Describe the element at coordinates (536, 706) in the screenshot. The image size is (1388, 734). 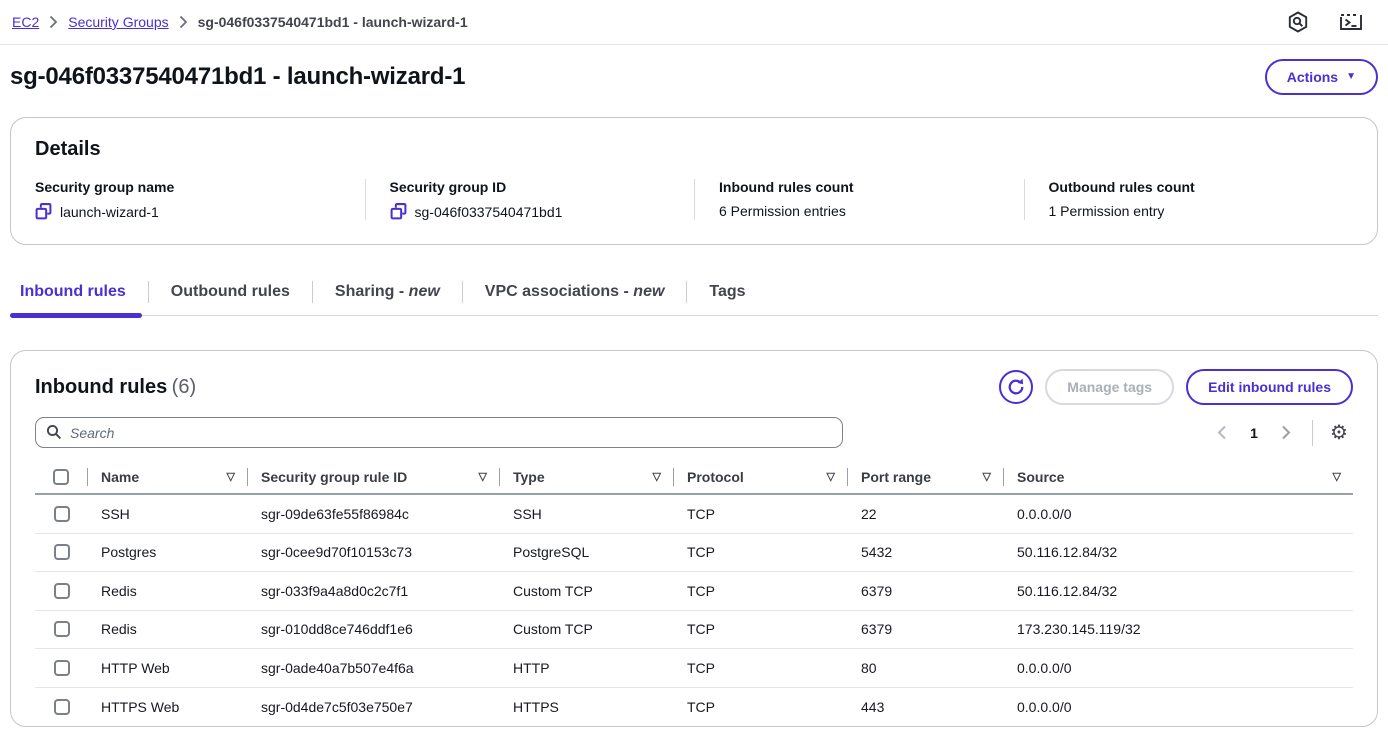
I see `cell-type: HTTPS` at that location.